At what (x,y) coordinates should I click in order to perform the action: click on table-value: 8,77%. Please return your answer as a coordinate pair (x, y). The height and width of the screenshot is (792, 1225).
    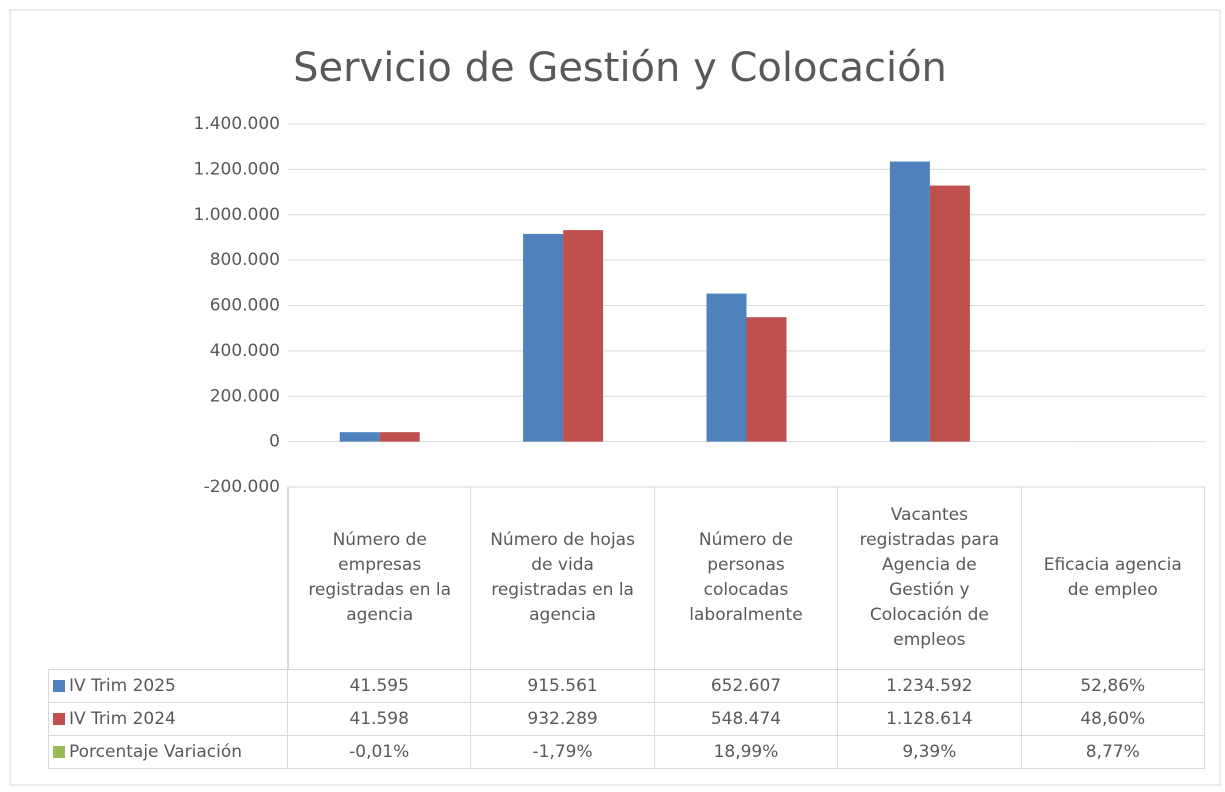
    Looking at the image, I should click on (1113, 752).